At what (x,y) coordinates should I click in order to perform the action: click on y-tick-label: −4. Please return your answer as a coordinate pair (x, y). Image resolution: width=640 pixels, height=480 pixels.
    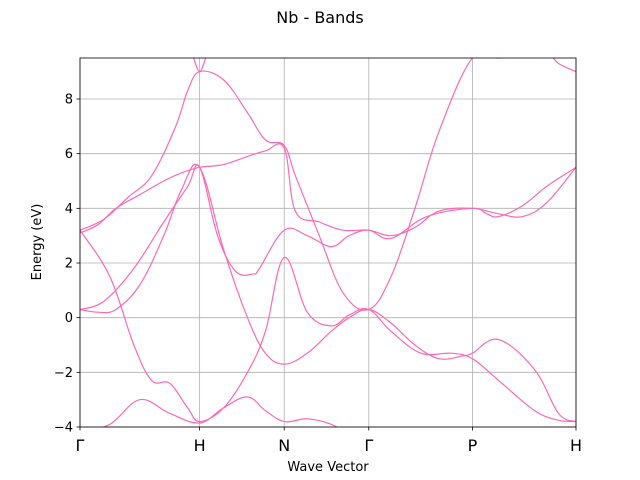
    Looking at the image, I should click on (63, 428).